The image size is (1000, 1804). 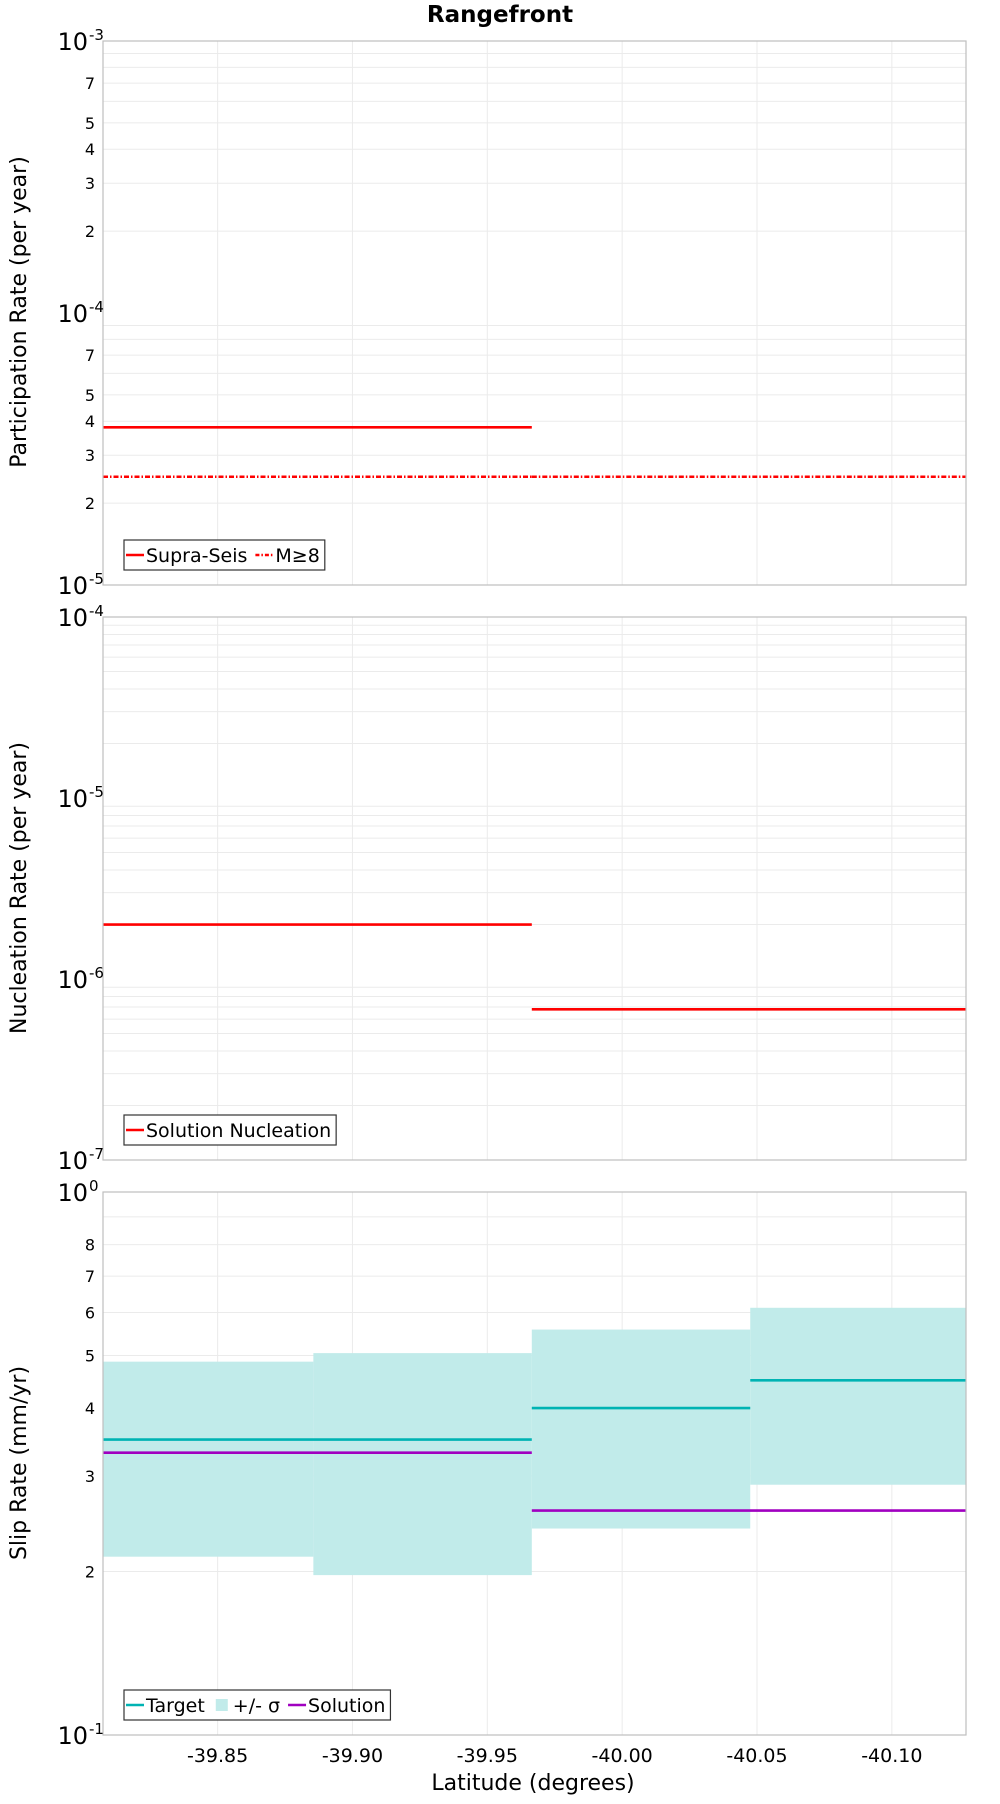 What do you see at coordinates (346, 1706) in the screenshot?
I see `legend-label: Solution` at bounding box center [346, 1706].